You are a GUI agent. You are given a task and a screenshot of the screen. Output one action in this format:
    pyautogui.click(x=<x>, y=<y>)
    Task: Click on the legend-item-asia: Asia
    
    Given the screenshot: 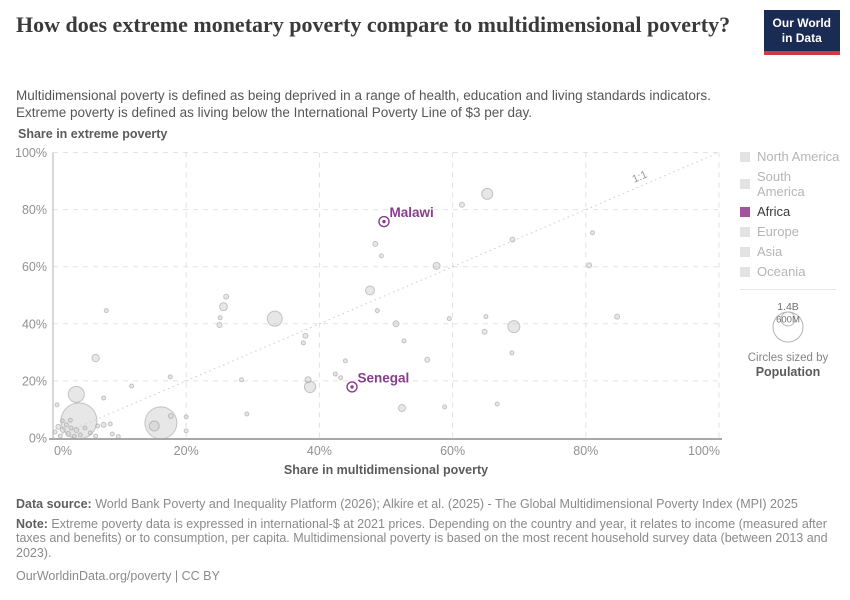 What is the action you would take?
    pyautogui.click(x=790, y=251)
    